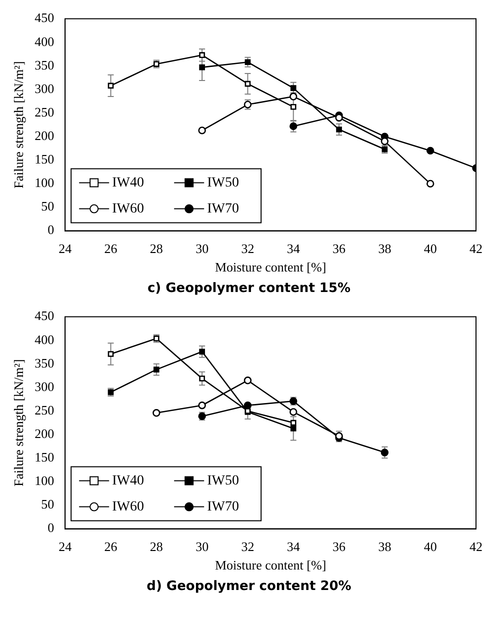 This screenshot has width=498, height=621. What do you see at coordinates (249, 587) in the screenshot?
I see `text: d) Geopolymer content 20%` at bounding box center [249, 587].